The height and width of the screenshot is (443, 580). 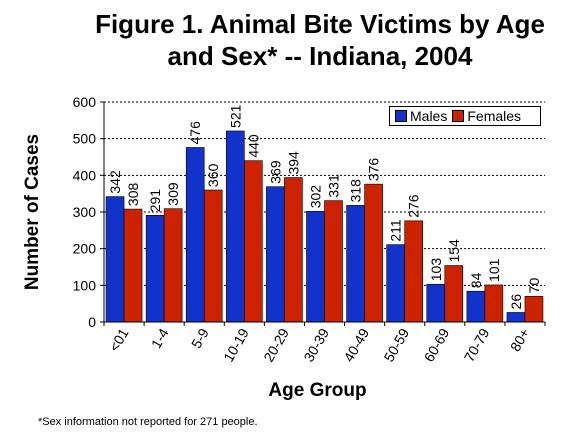 I want to click on data-label: 476, so click(x=195, y=133).